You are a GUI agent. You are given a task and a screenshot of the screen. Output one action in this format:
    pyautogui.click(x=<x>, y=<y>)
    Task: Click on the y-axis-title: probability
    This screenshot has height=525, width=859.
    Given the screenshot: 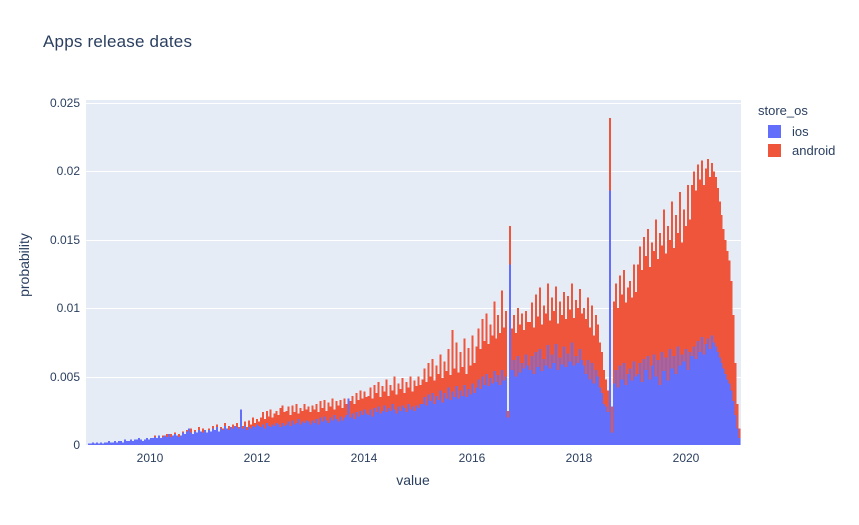 What is the action you would take?
    pyautogui.click(x=24, y=265)
    